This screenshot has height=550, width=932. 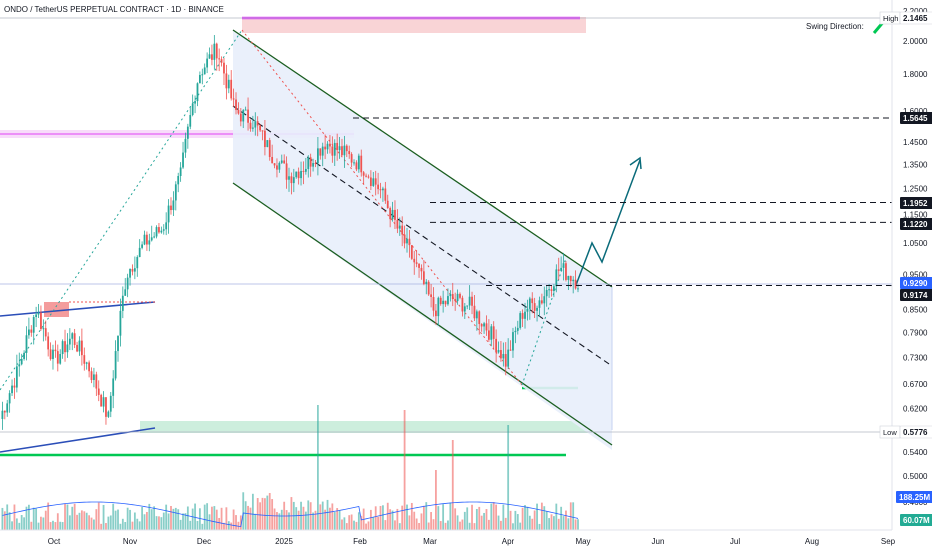 What do you see at coordinates (916, 520) in the screenshot?
I see `price-badge-label: 60.07M` at bounding box center [916, 520].